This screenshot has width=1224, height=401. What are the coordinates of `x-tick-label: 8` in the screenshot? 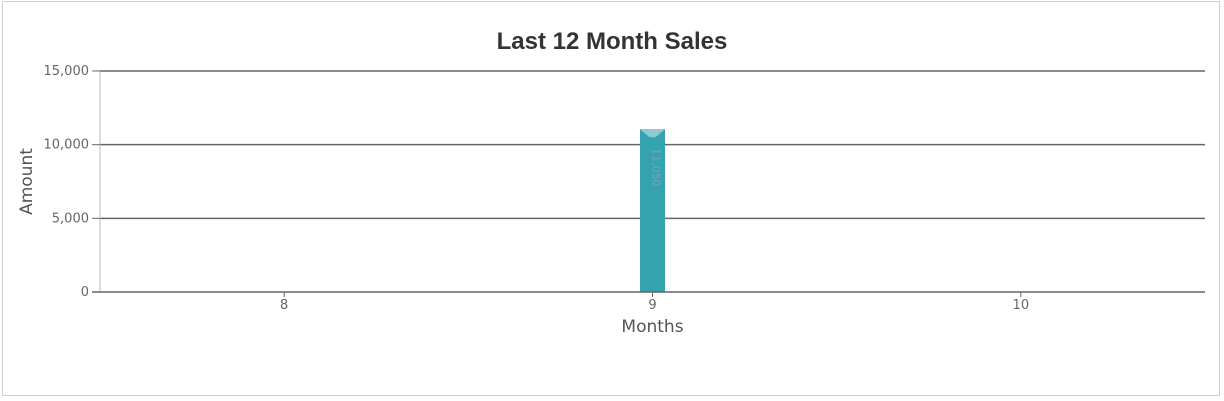 It's located at (284, 305).